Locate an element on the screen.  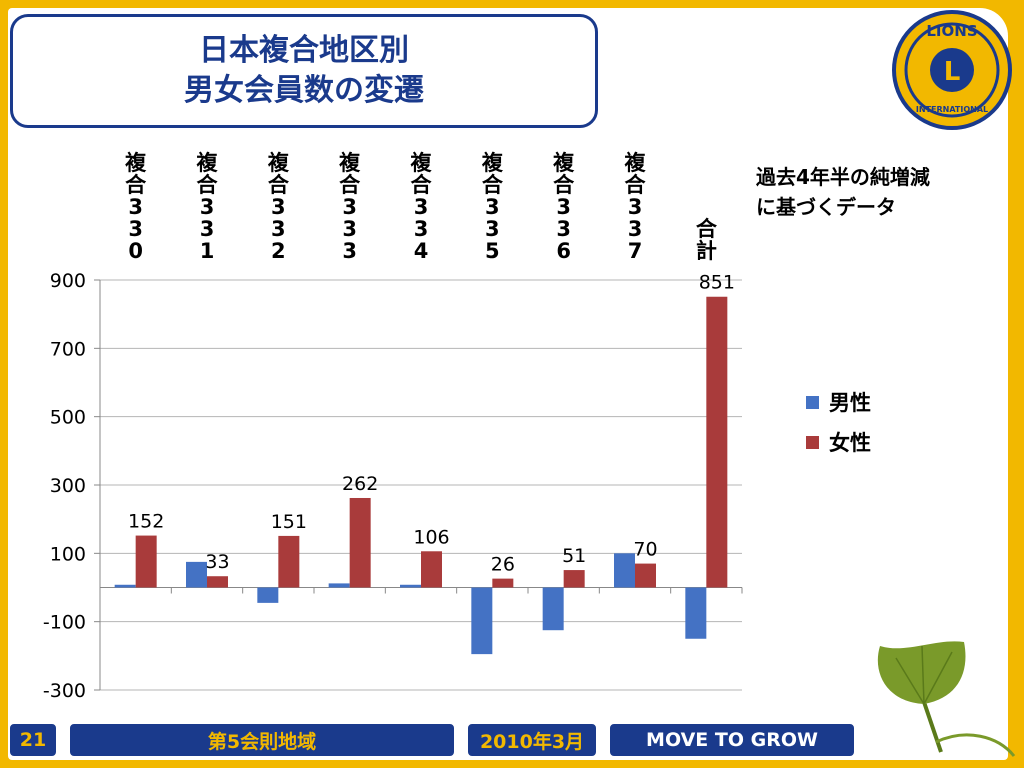
category-label: 複合 3 3 0 is located at coordinates (135, 207).